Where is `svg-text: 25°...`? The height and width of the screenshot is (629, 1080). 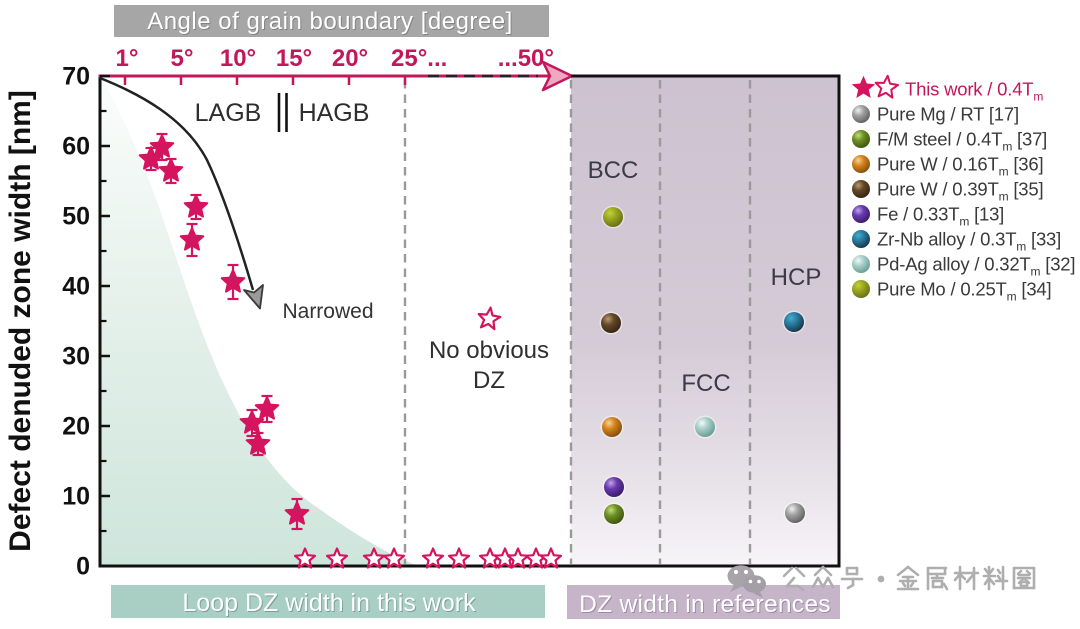
svg-text: 25°... is located at coordinates (419, 58).